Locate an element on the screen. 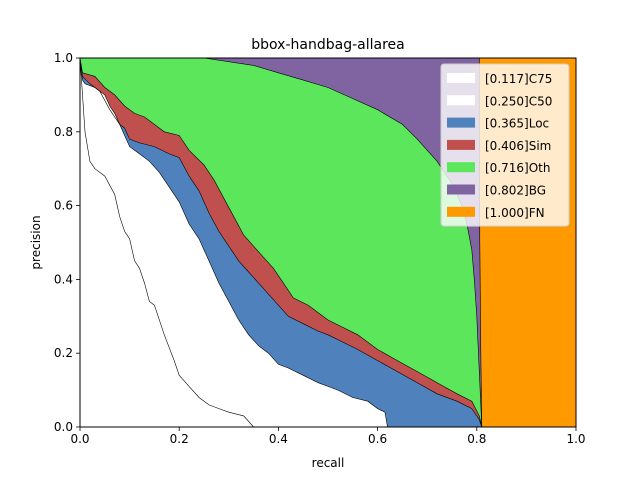 The image size is (640, 480). y-axis-label: precision is located at coordinates (36, 242).